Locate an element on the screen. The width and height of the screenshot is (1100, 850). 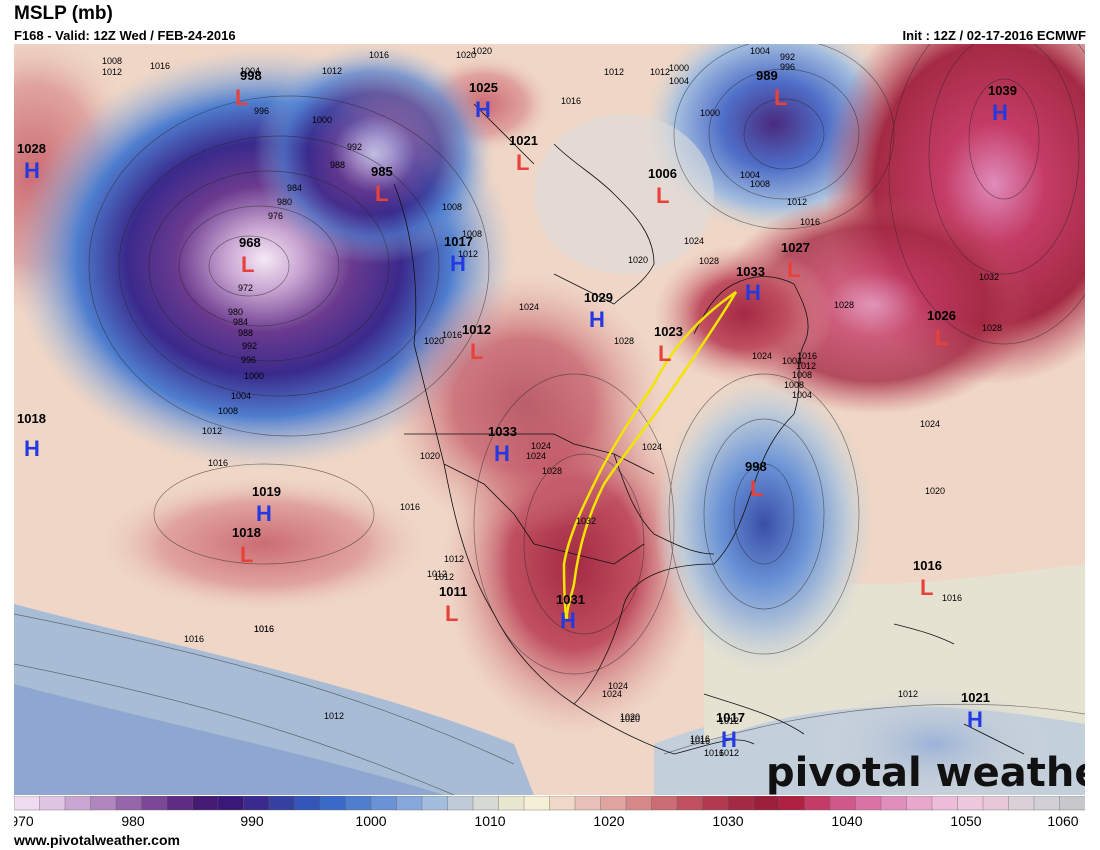
colorbar-swatches is located at coordinates (549, 803).